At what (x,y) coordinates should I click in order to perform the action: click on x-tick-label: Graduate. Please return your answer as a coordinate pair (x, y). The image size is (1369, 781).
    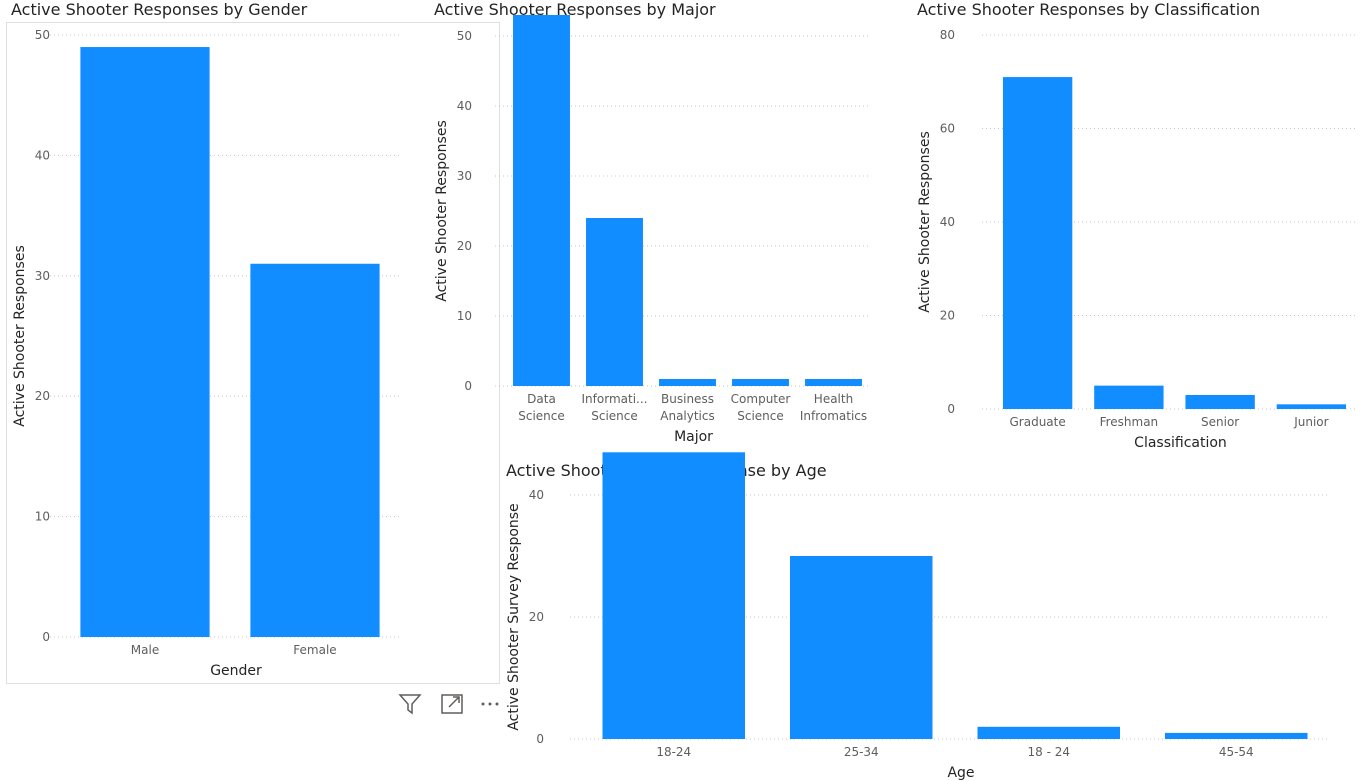
    Looking at the image, I should click on (1038, 422).